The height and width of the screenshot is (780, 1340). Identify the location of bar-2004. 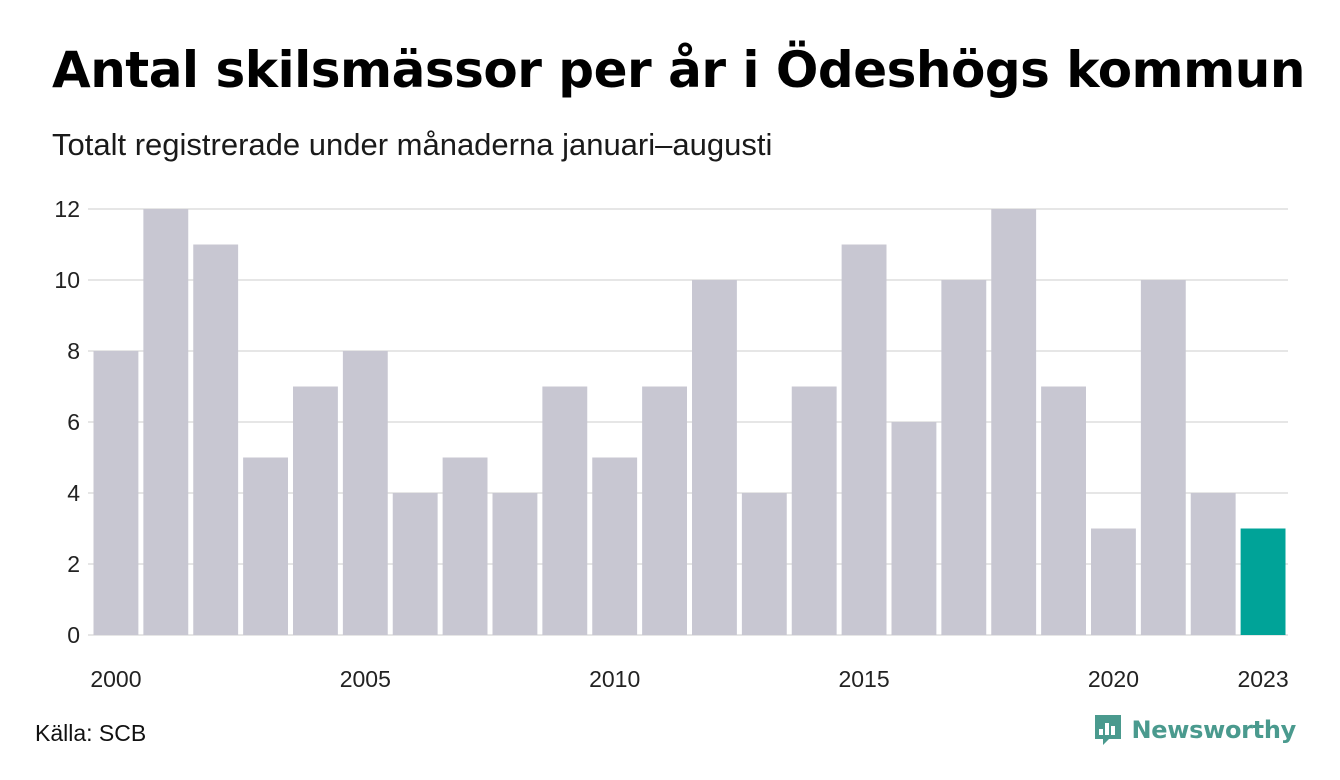
(315, 510).